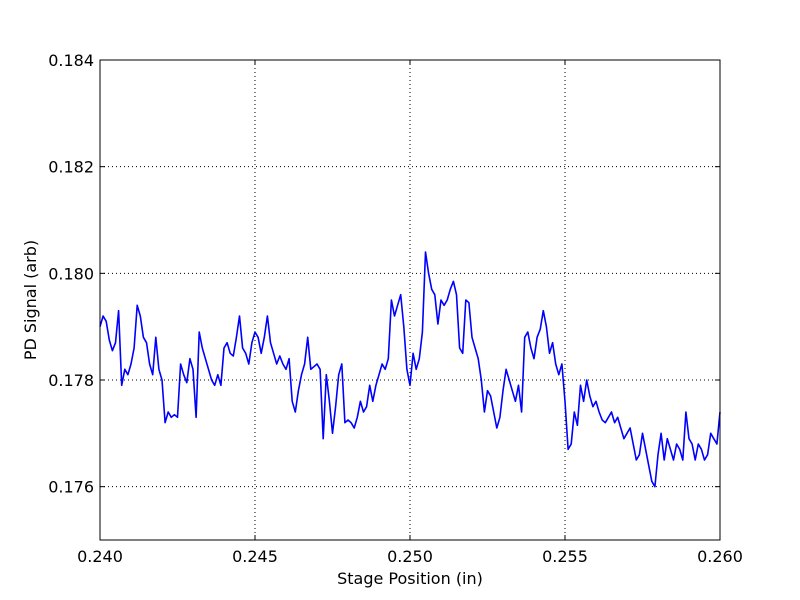  What do you see at coordinates (720, 556) in the screenshot?
I see `x-tick-label: 0.260` at bounding box center [720, 556].